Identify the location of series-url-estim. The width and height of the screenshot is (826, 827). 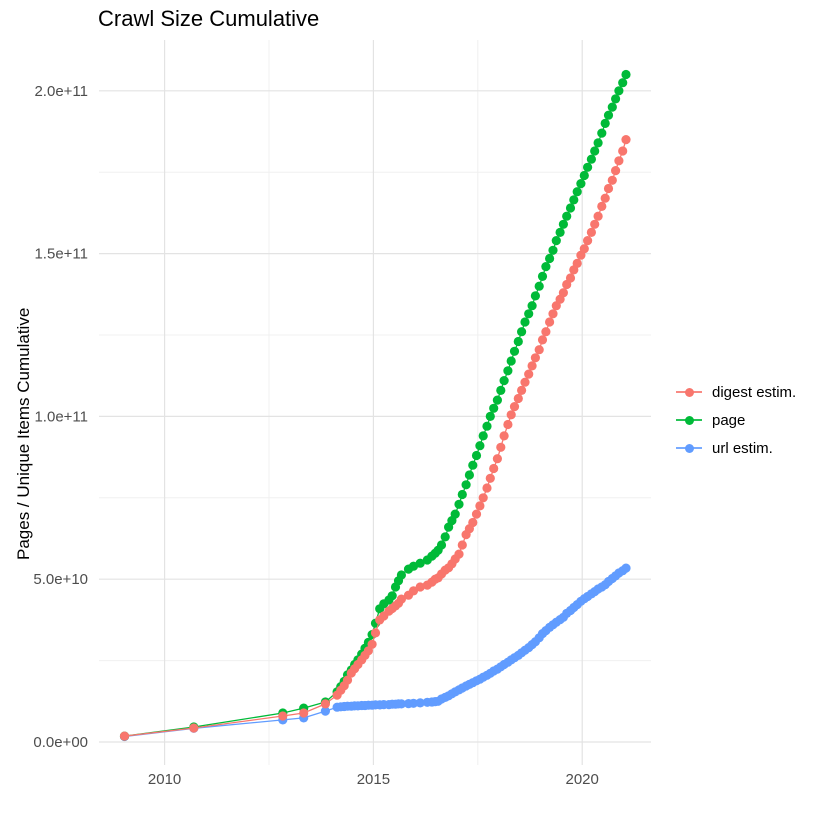
(375, 652).